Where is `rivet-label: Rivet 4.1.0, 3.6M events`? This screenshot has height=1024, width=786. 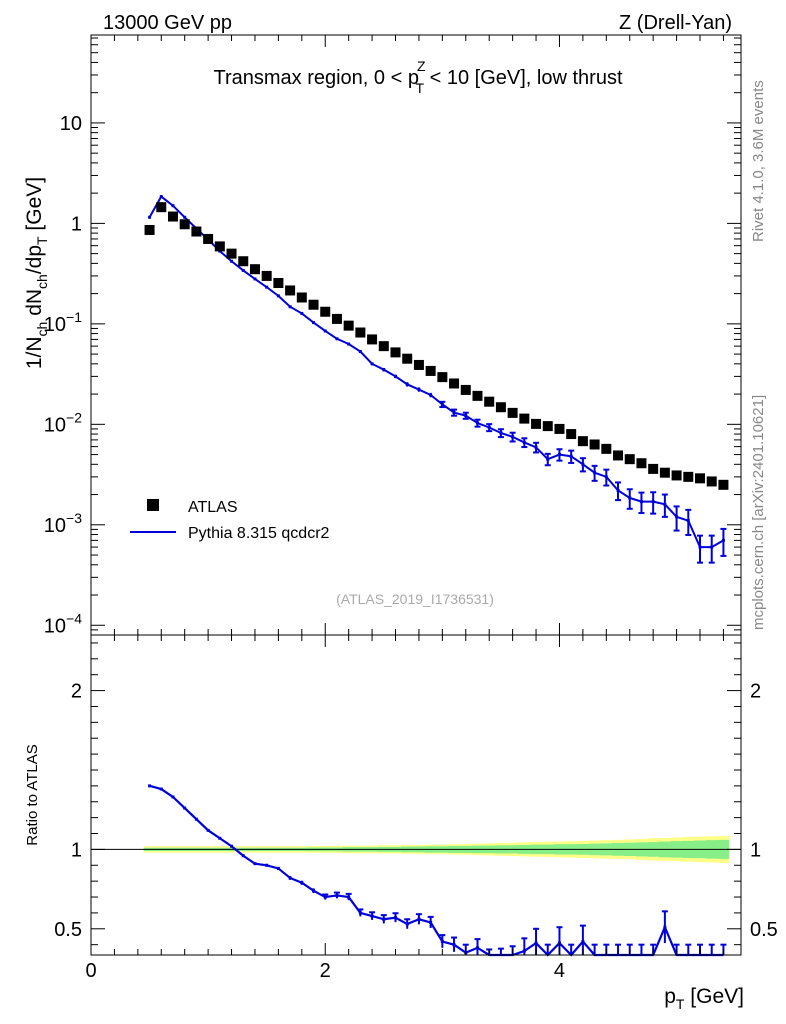 rivet-label: Rivet 4.1.0, 3.6M events is located at coordinates (758, 161).